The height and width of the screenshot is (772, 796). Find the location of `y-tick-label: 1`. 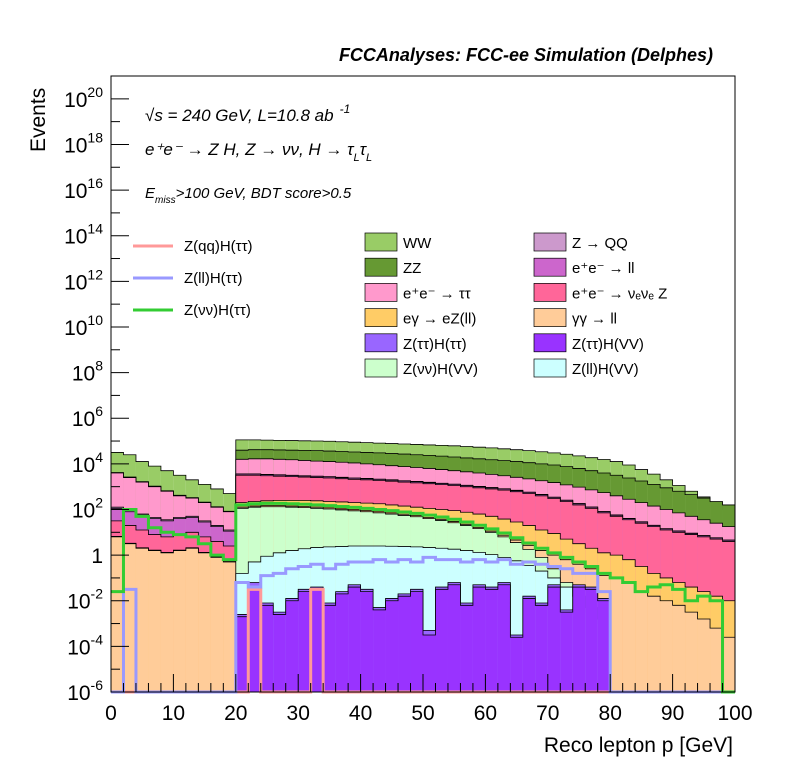

y-tick-label: 1 is located at coordinates (97, 556).